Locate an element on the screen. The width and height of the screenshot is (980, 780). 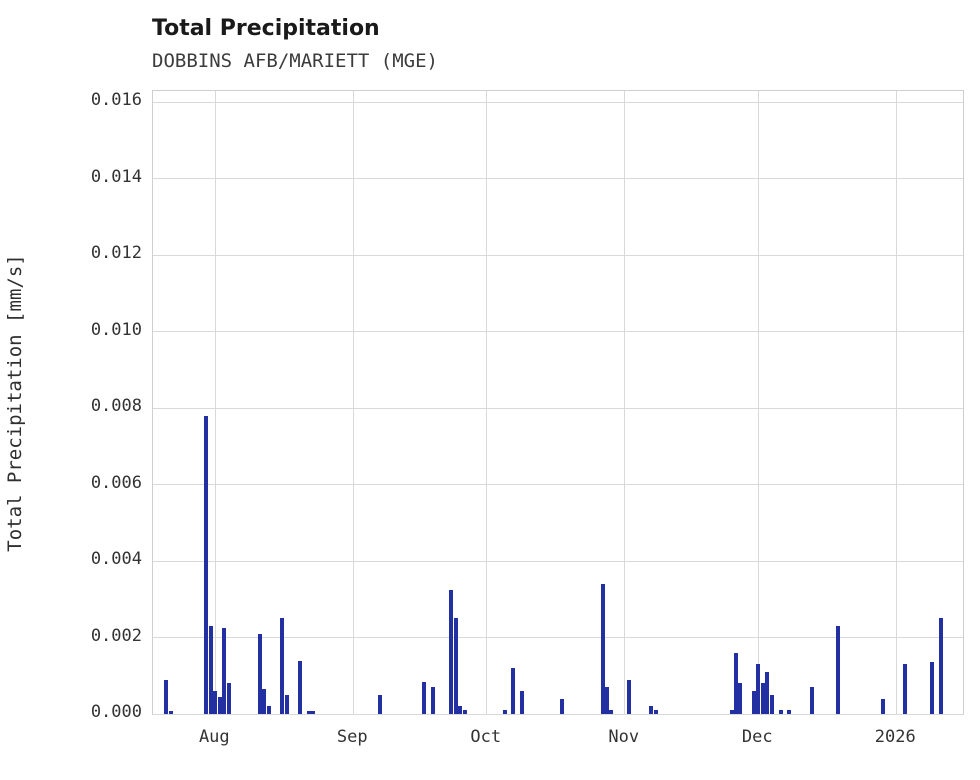
x-tick-label: Aug is located at coordinates (214, 737).